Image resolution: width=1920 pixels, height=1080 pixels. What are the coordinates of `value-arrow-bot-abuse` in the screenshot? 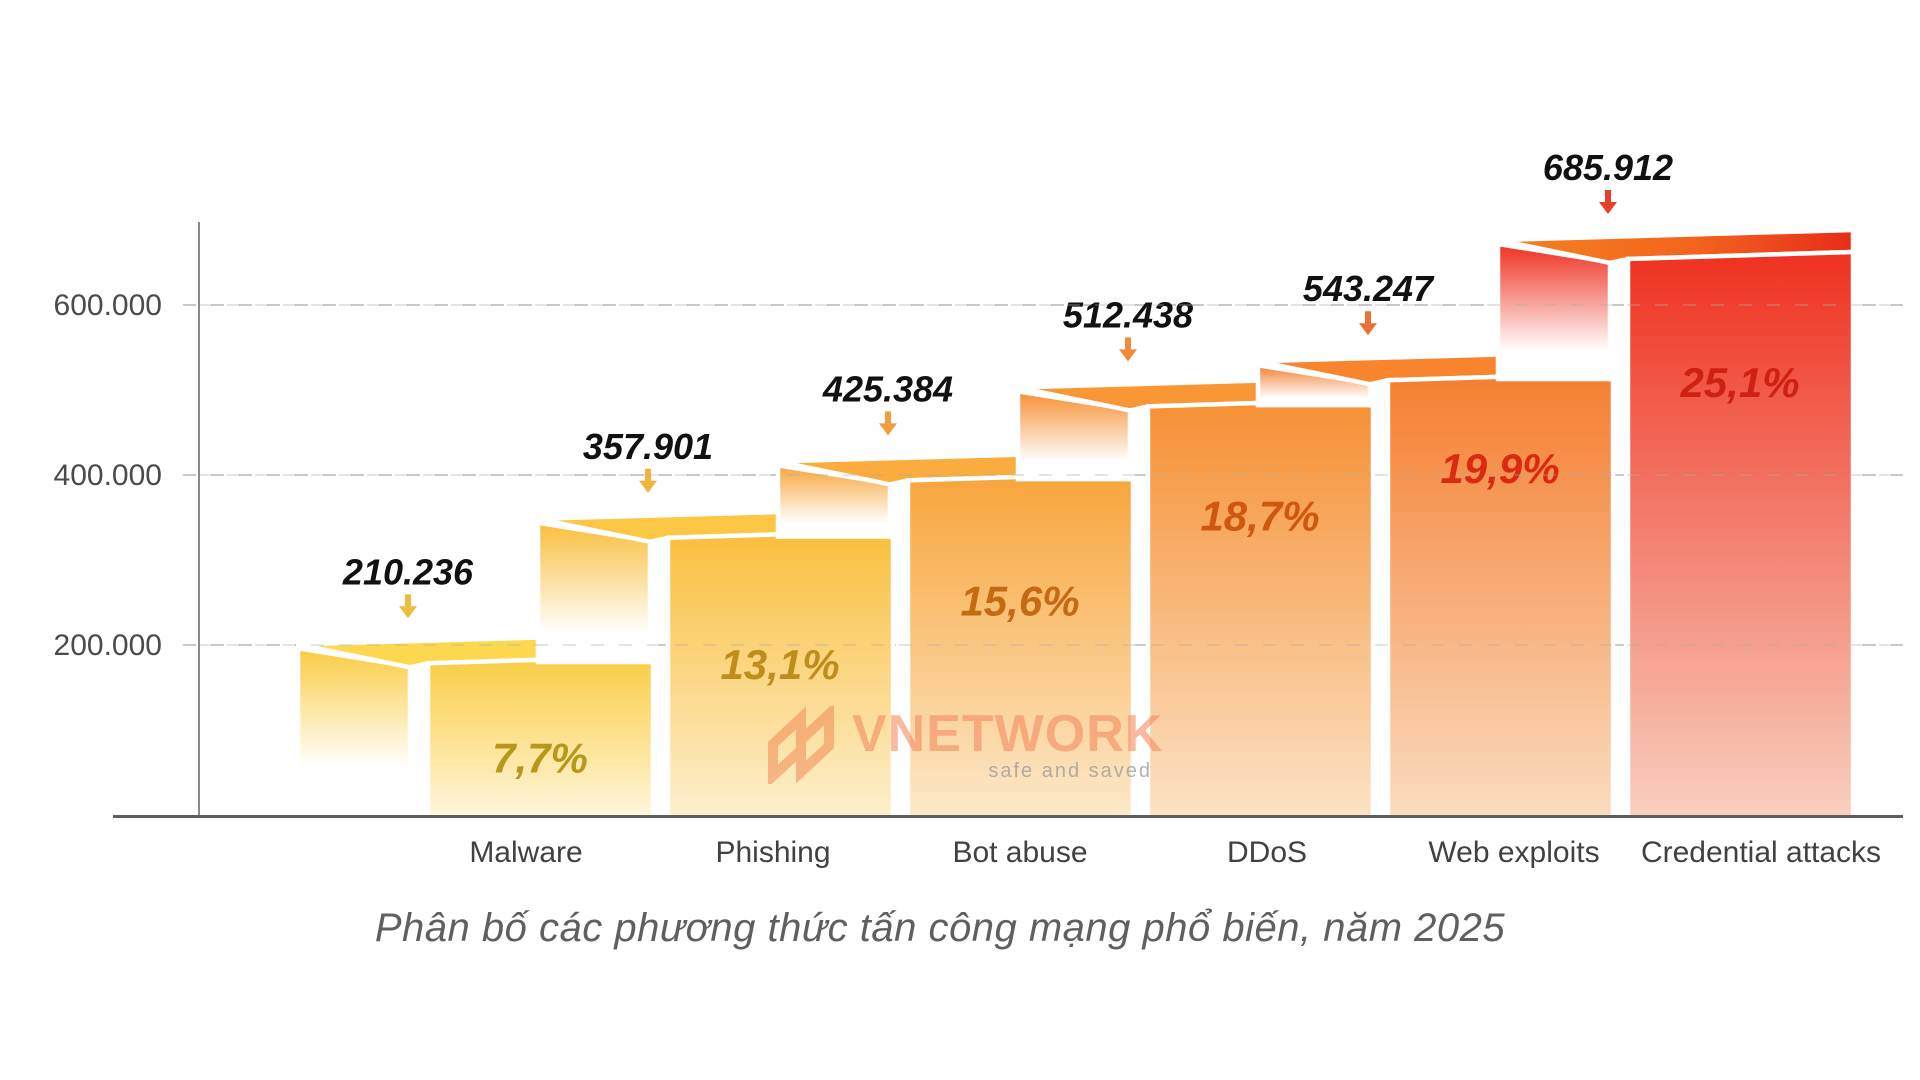 It's located at (888, 423).